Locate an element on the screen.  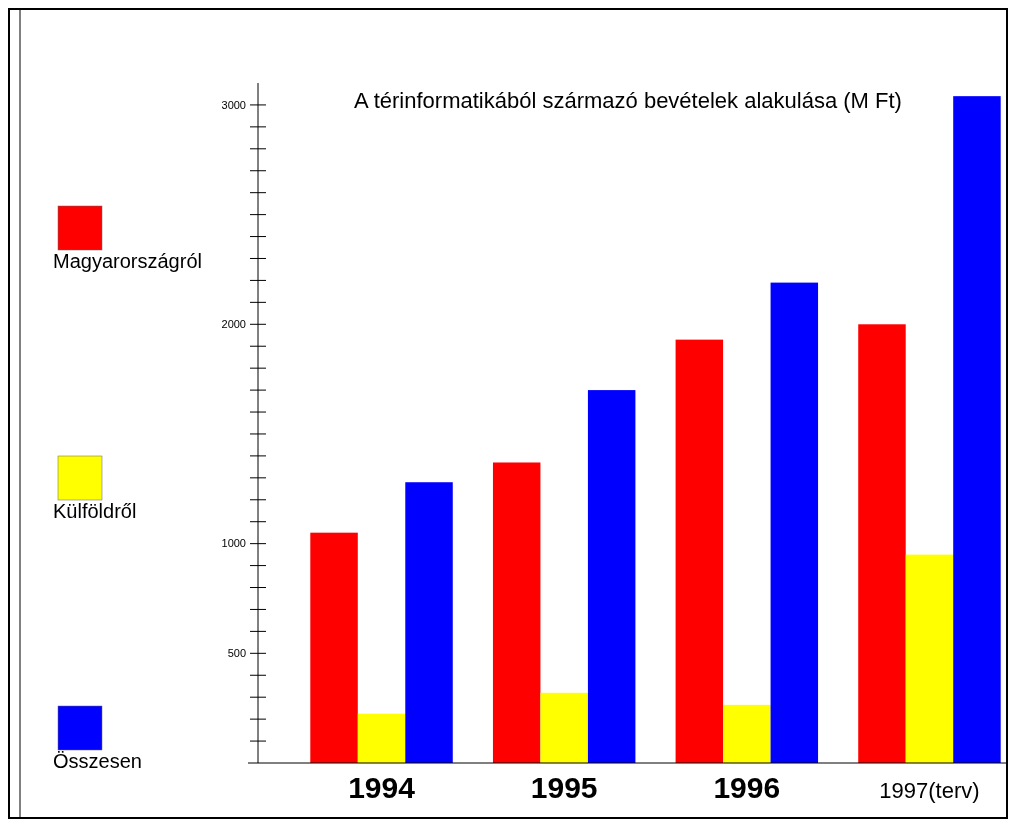
y-tick-label: 500 is located at coordinates (236, 653).